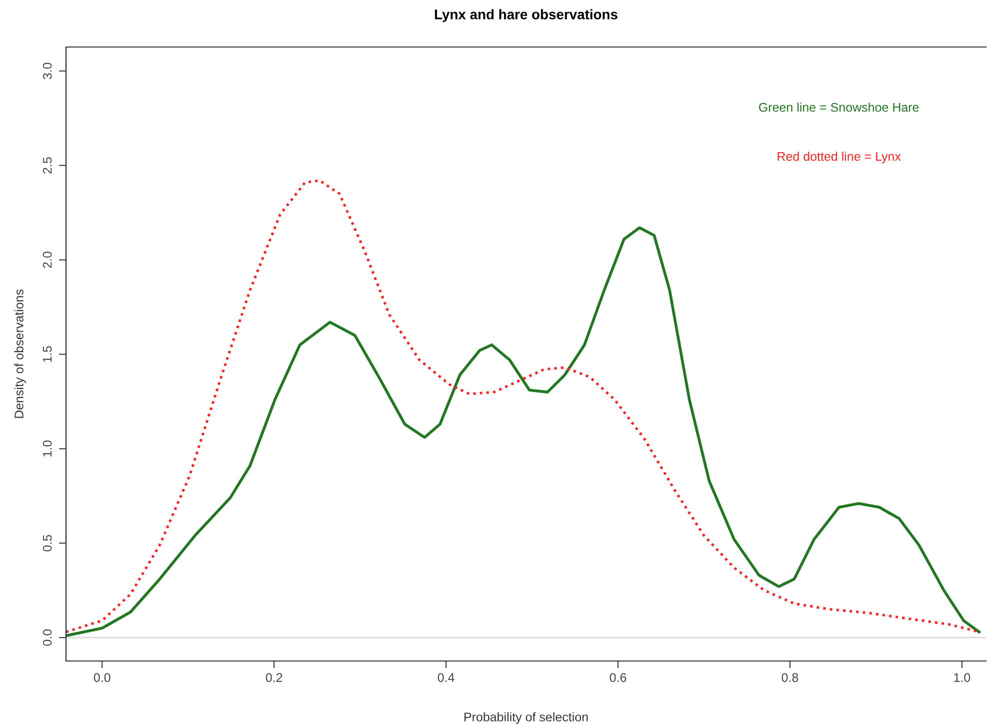  What do you see at coordinates (526, 718) in the screenshot?
I see `x-axis-title: Probability of selection` at bounding box center [526, 718].